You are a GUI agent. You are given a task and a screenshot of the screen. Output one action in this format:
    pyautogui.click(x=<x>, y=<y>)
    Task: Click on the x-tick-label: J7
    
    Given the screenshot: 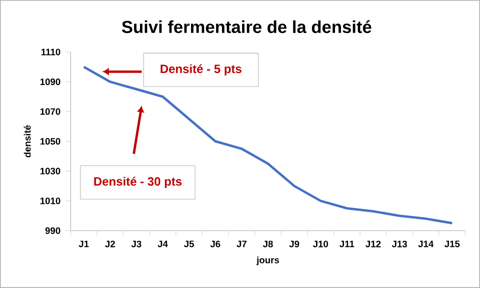 What is the action you would take?
    pyautogui.click(x=241, y=244)
    